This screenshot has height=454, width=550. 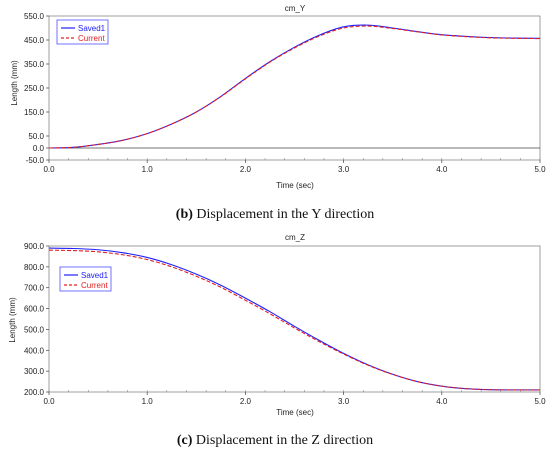 I want to click on y-tick-label: 400.0, so click(x=34, y=350).